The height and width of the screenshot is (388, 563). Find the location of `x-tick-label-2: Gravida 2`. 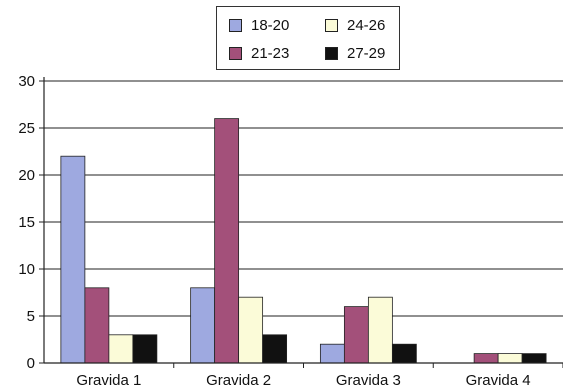

x-tick-label-2: Gravida 2 is located at coordinates (238, 380).